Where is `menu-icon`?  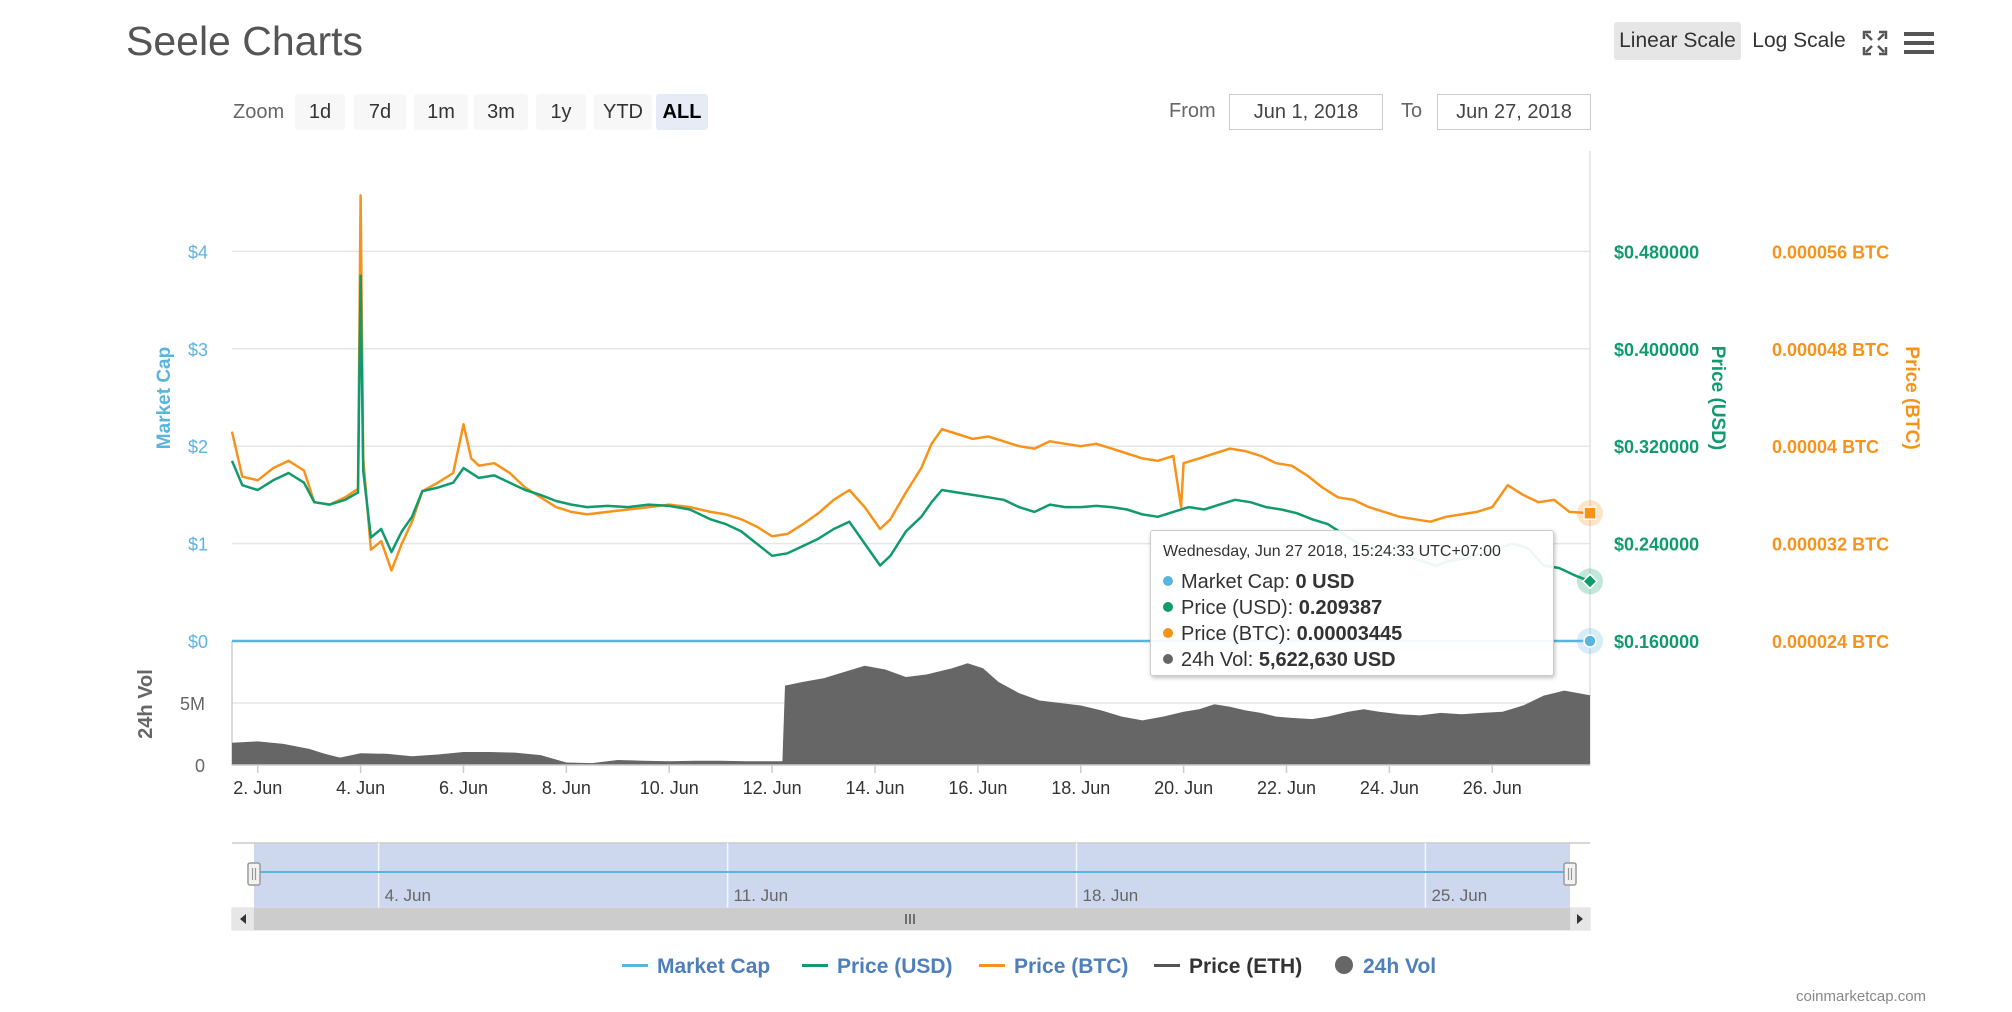 menu-icon is located at coordinates (1919, 43).